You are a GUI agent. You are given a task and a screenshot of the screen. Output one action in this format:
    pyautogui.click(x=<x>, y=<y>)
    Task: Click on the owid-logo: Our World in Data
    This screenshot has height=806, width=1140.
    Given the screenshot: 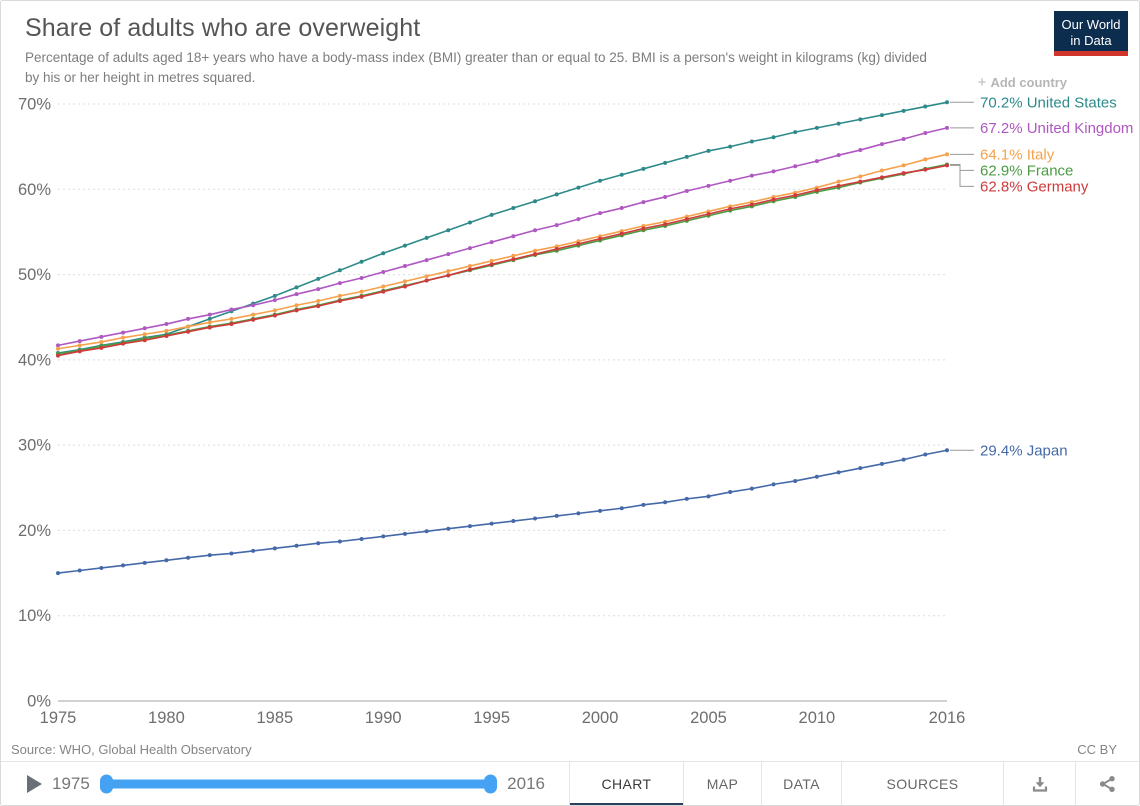 What is the action you would take?
    pyautogui.click(x=1091, y=33)
    